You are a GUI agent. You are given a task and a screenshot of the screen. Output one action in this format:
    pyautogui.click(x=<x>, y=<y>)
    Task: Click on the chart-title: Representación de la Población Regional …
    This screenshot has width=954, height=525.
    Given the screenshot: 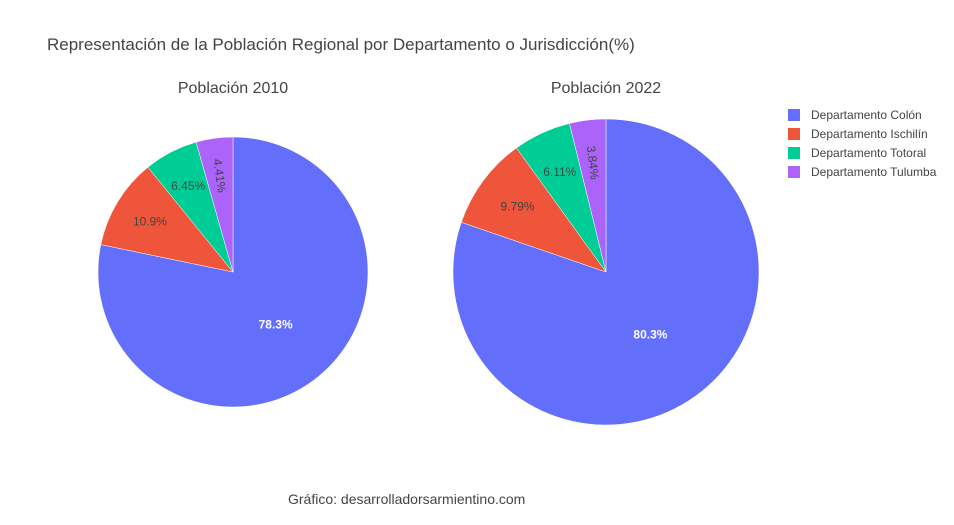 What is the action you would take?
    pyautogui.click(x=341, y=44)
    